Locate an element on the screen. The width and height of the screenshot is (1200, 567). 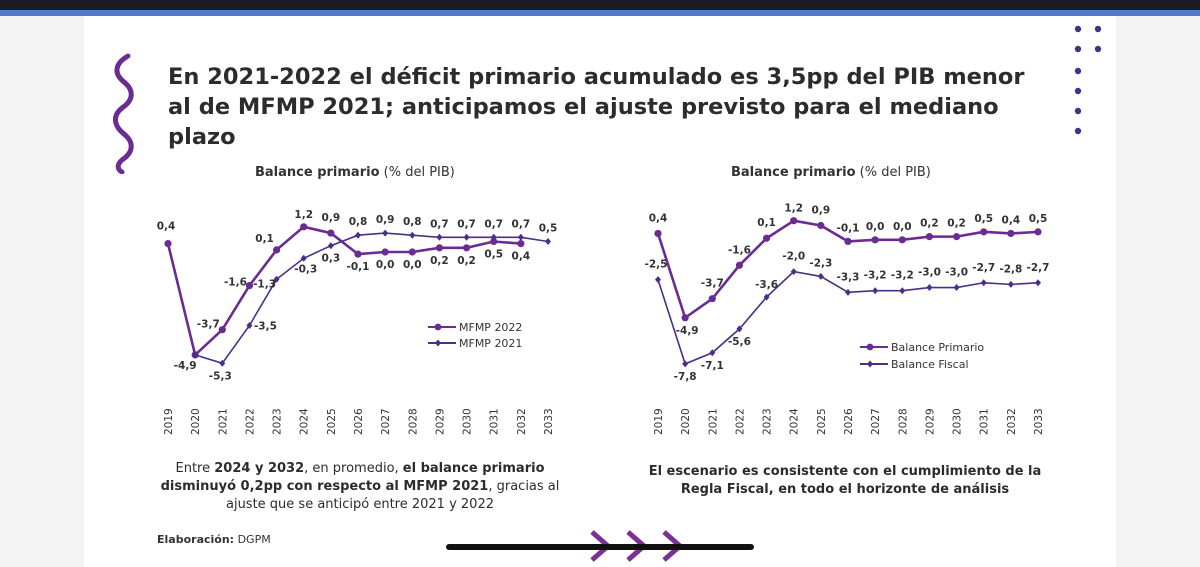
footer-label: Elaboración: is located at coordinates (196, 539).